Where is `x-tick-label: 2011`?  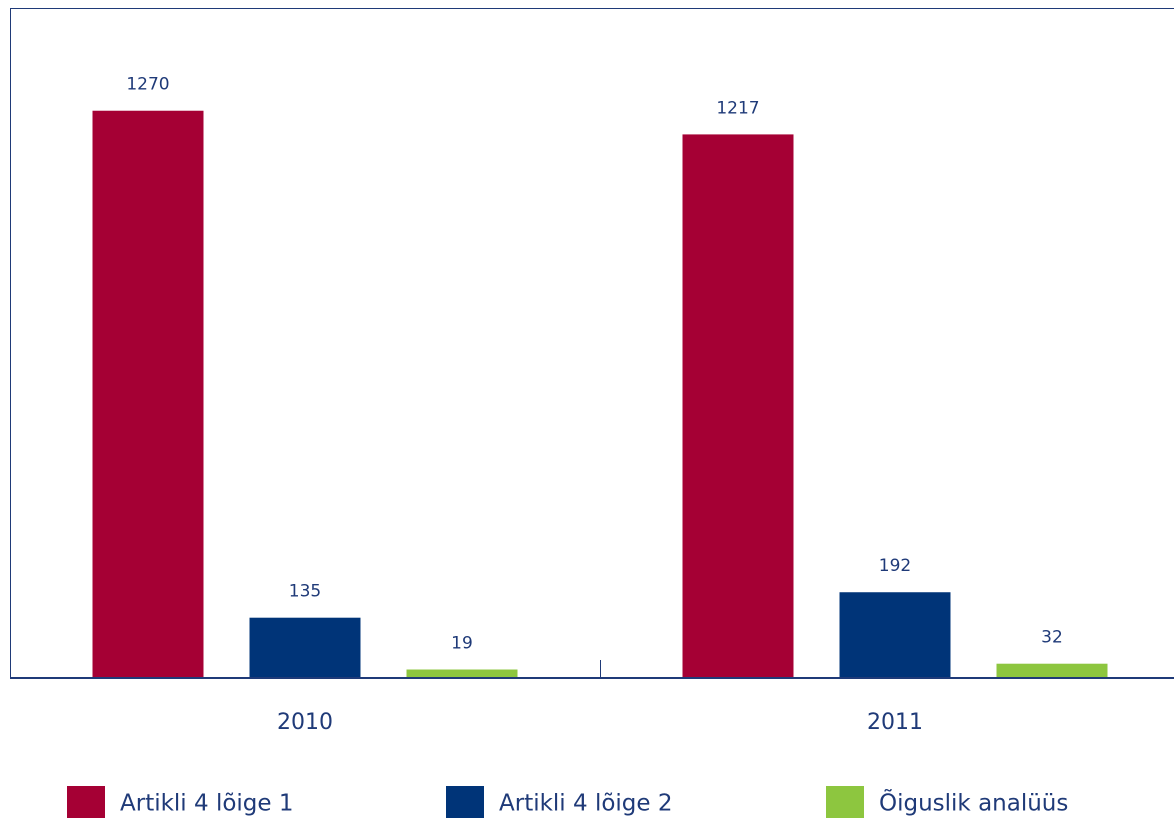
x-tick-label: 2011 is located at coordinates (895, 722).